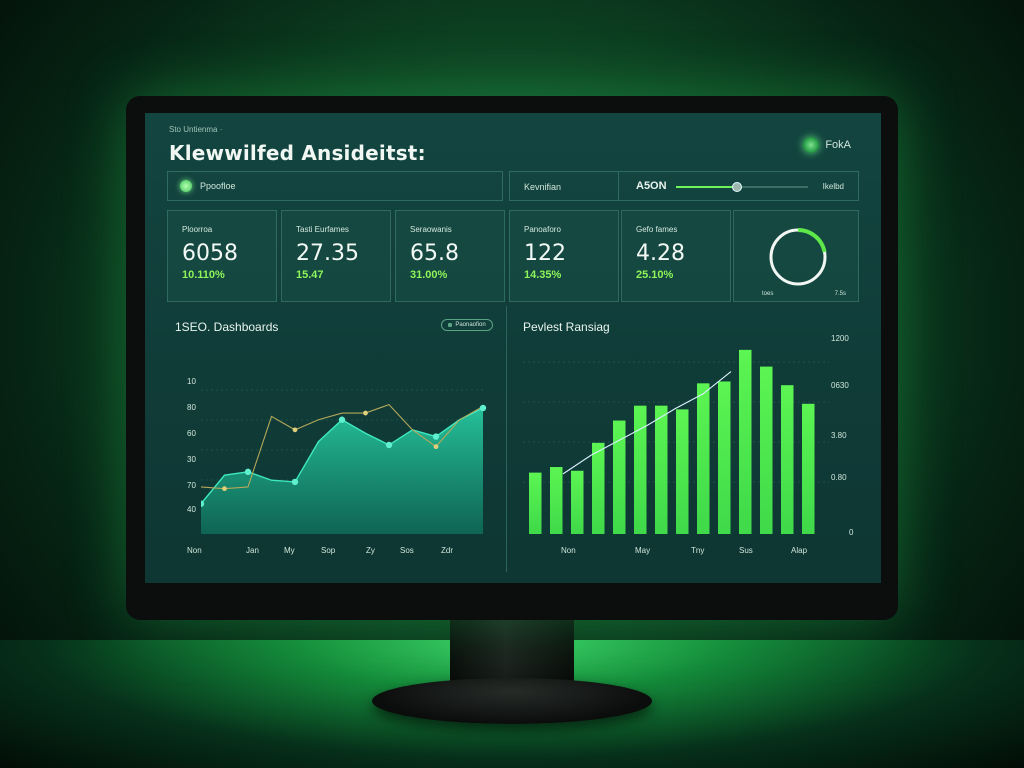  Describe the element at coordinates (297, 153) in the screenshot. I see `page-title: Klewwilfed Ansideitst:` at that location.